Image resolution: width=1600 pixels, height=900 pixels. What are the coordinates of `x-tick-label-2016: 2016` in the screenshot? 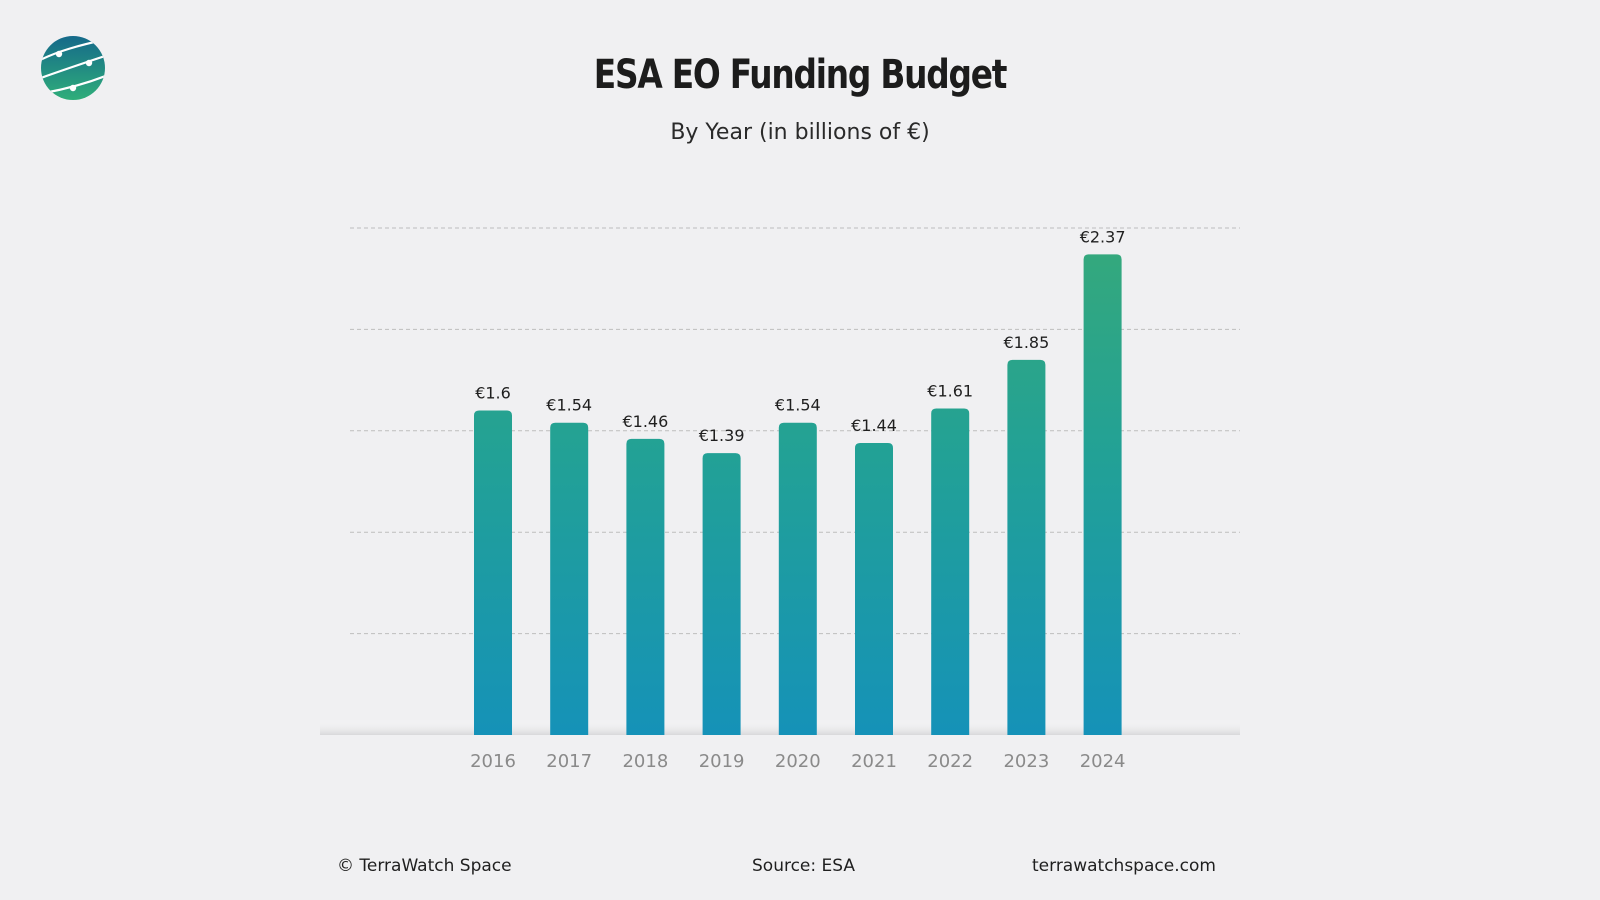 It's located at (493, 761).